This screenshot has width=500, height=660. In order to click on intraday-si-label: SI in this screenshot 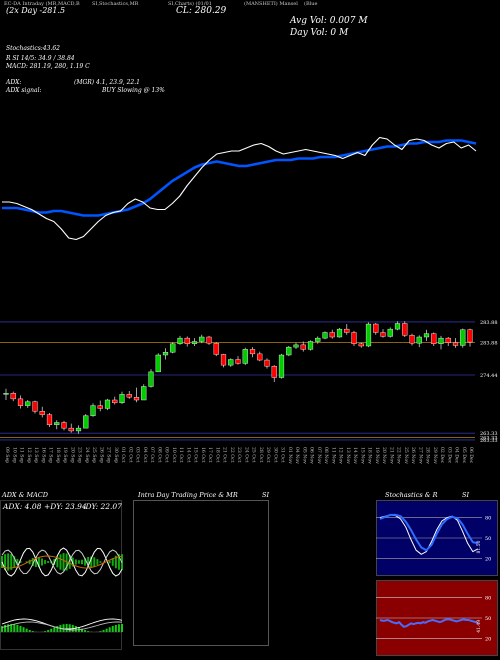, I will do `click(266, 495)`.